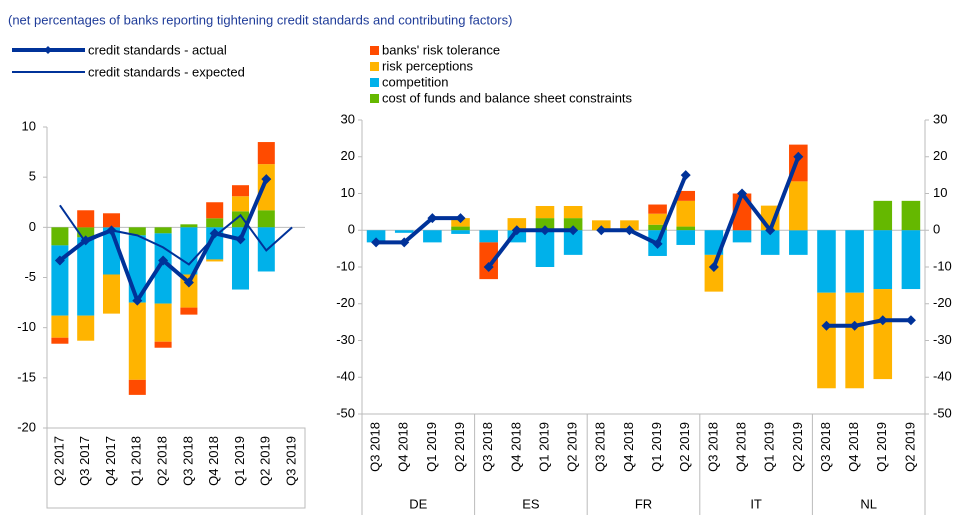  I want to click on y2-tick-label: 0, so click(936, 229).